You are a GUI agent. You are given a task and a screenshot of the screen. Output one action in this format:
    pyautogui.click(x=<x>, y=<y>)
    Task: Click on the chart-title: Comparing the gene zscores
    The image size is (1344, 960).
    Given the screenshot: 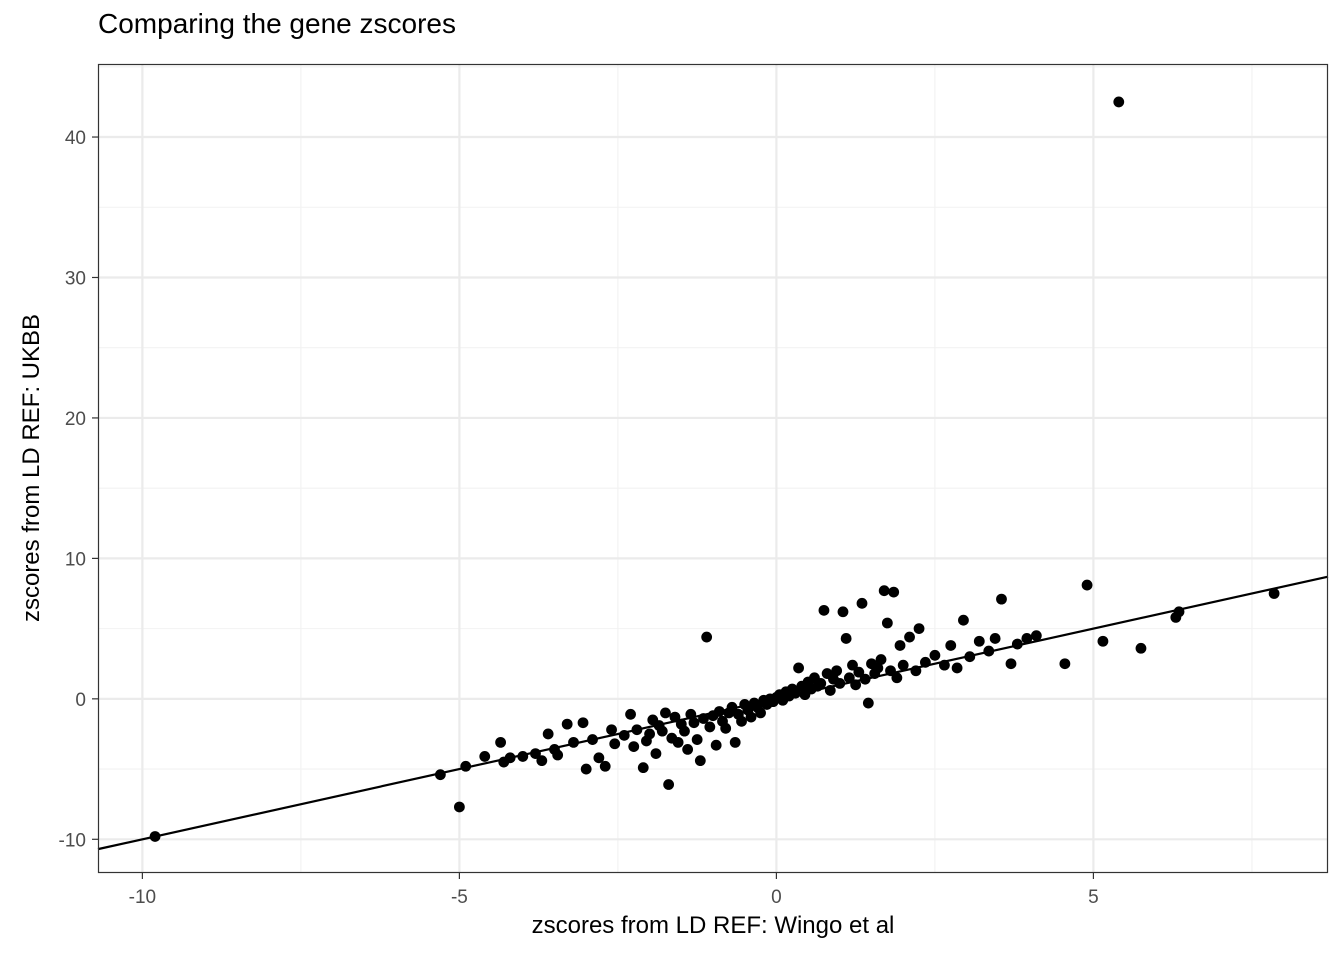 What is the action you would take?
    pyautogui.click(x=277, y=23)
    